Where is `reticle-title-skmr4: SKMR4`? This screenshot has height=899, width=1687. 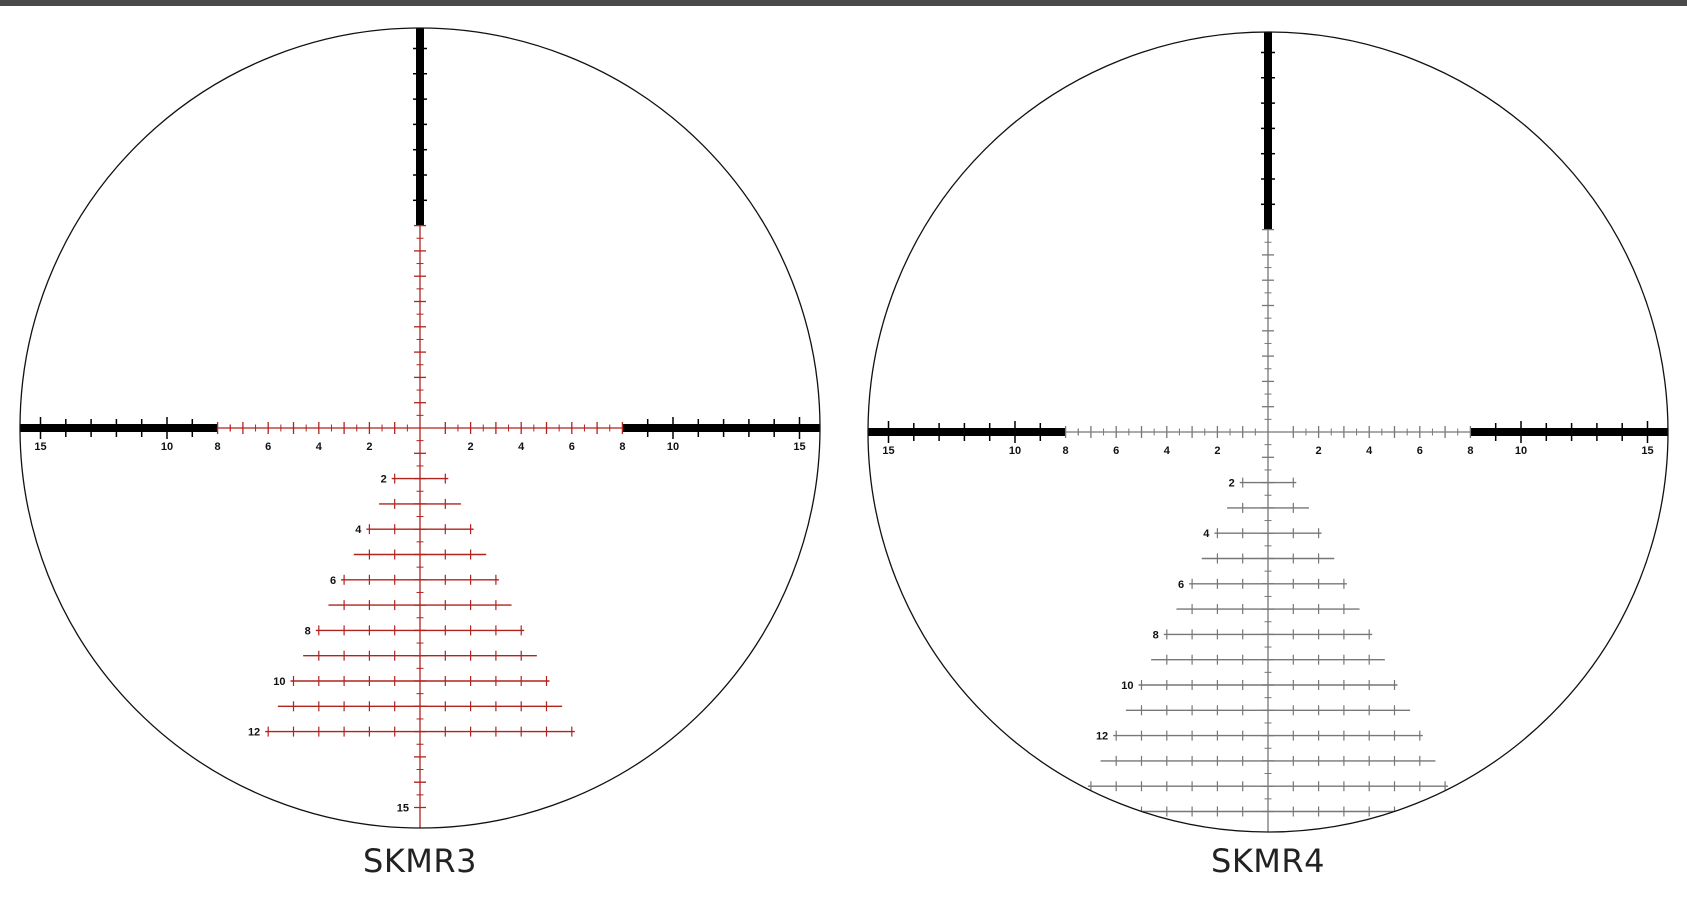 reticle-title-skmr4: SKMR4 is located at coordinates (1268, 861).